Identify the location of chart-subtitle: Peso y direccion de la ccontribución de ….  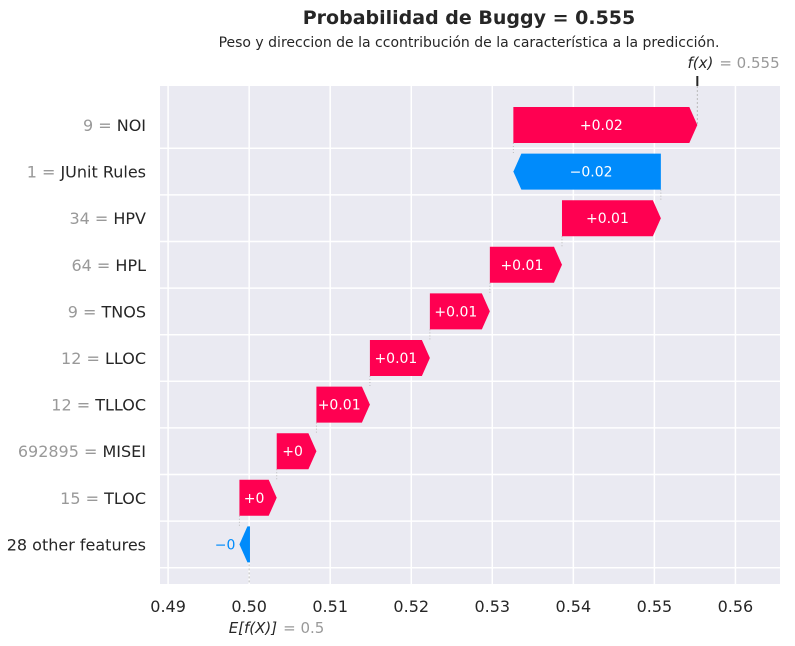
(469, 43).